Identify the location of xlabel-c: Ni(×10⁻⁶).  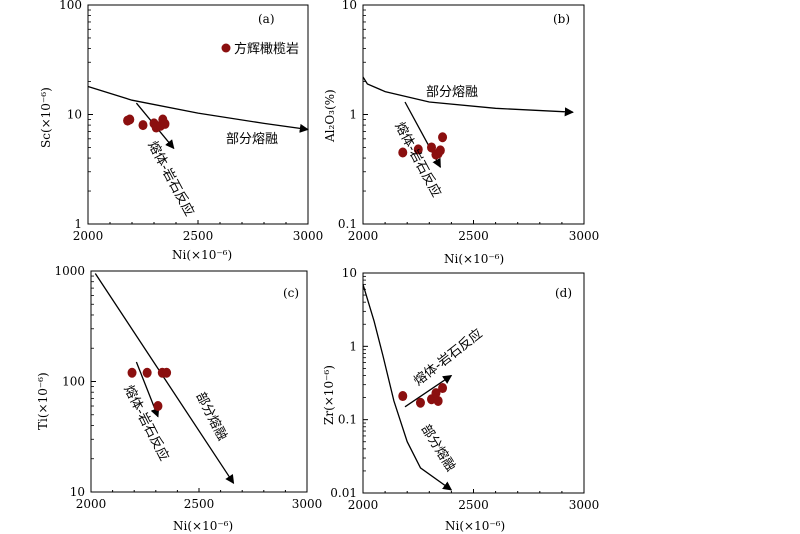
(203, 526).